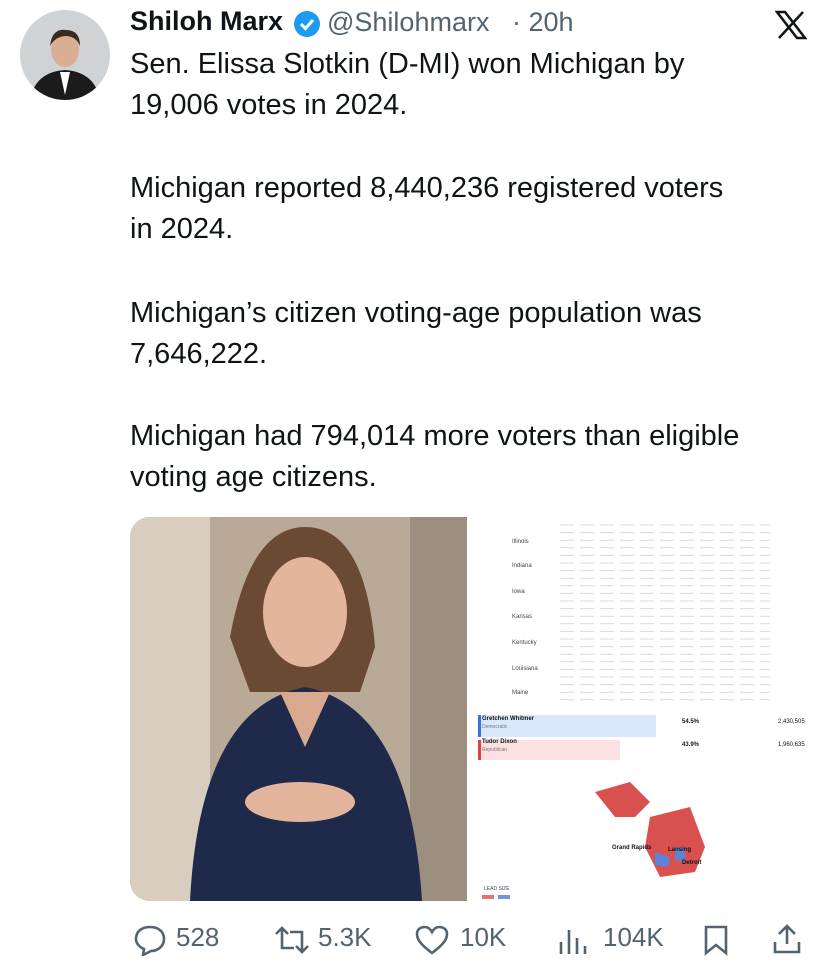 Image resolution: width=828 pixels, height=978 pixels. I want to click on text-line: voting age citizens., so click(253, 477).